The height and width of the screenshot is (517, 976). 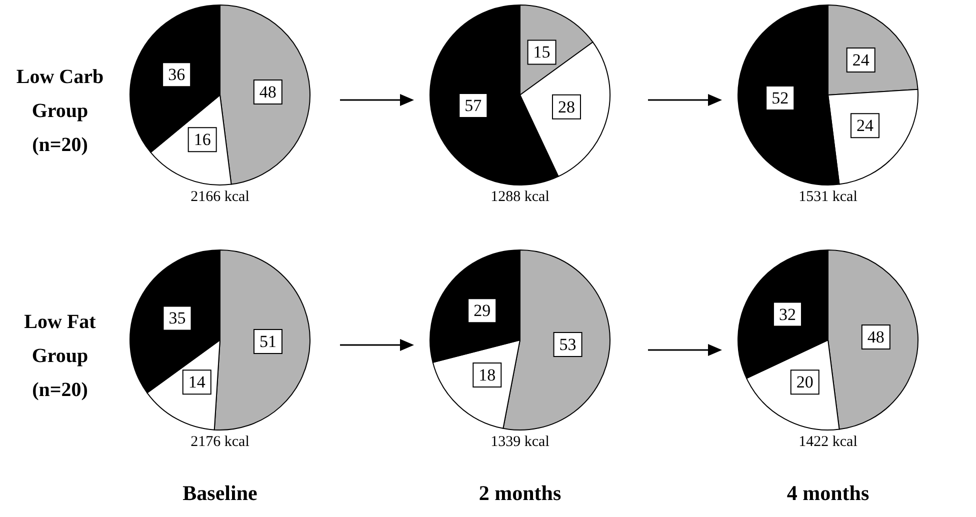 I want to click on data-label: 36, so click(x=177, y=74).